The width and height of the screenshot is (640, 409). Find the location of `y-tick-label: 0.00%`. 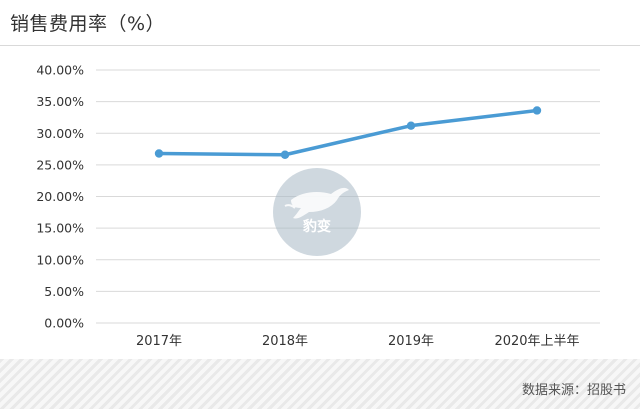

y-tick-label: 0.00% is located at coordinates (64, 323).